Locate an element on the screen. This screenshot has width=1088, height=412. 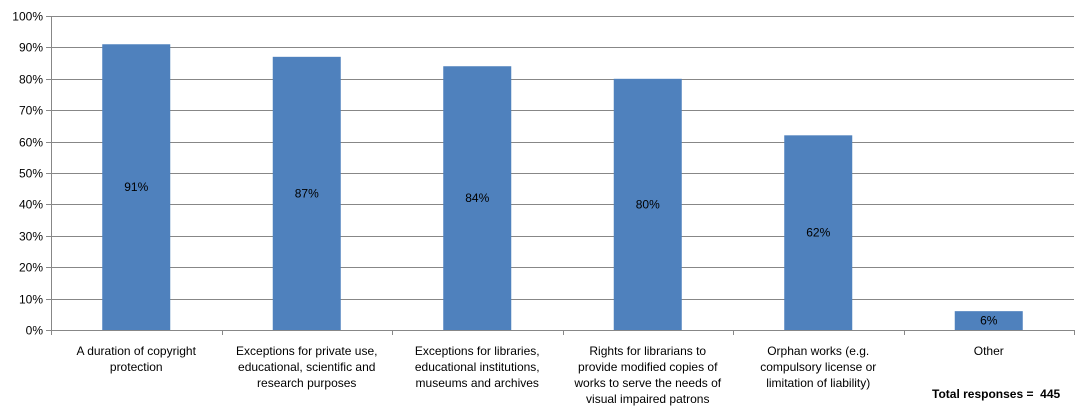
y-tick-label: 90% is located at coordinates (31, 48).